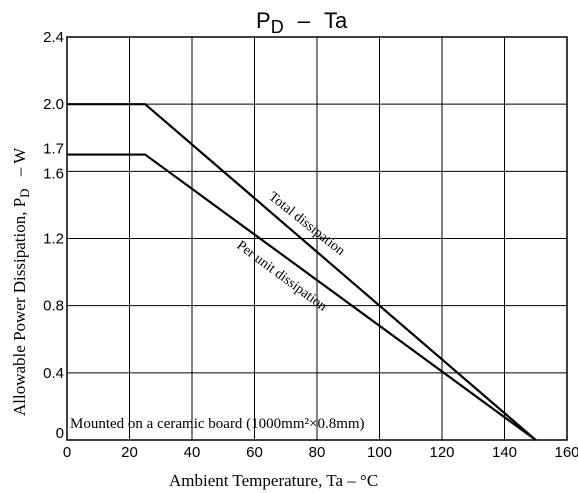 The width and height of the screenshot is (578, 493). Describe the element at coordinates (53, 373) in the screenshot. I see `y-tick-label: 0.4` at that location.